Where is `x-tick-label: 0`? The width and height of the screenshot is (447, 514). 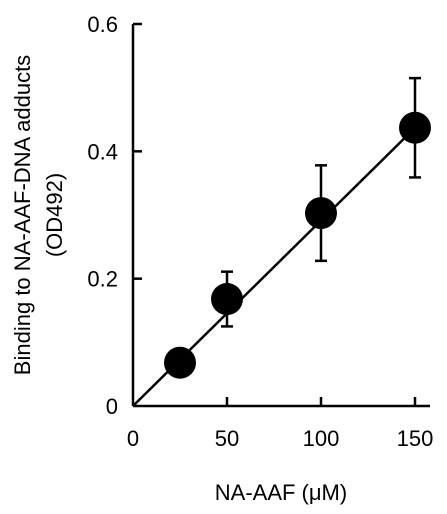 x-tick-label: 0 is located at coordinates (133, 438).